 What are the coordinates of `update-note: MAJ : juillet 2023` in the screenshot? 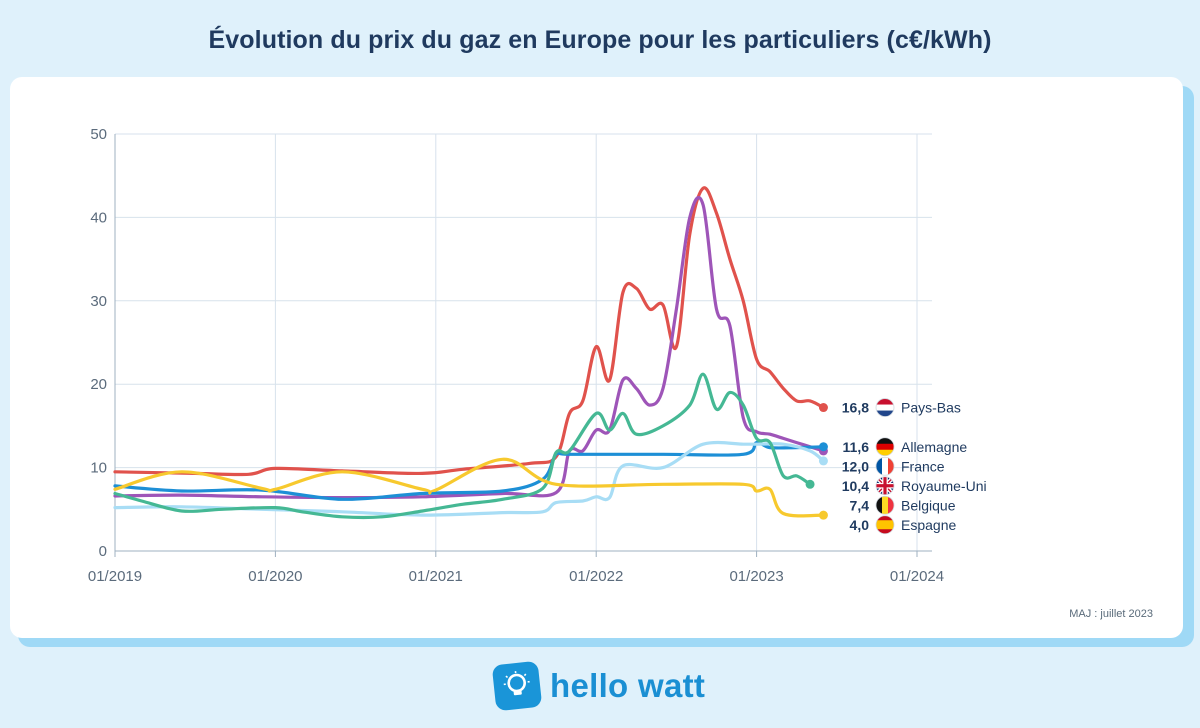 It's located at (1111, 614).